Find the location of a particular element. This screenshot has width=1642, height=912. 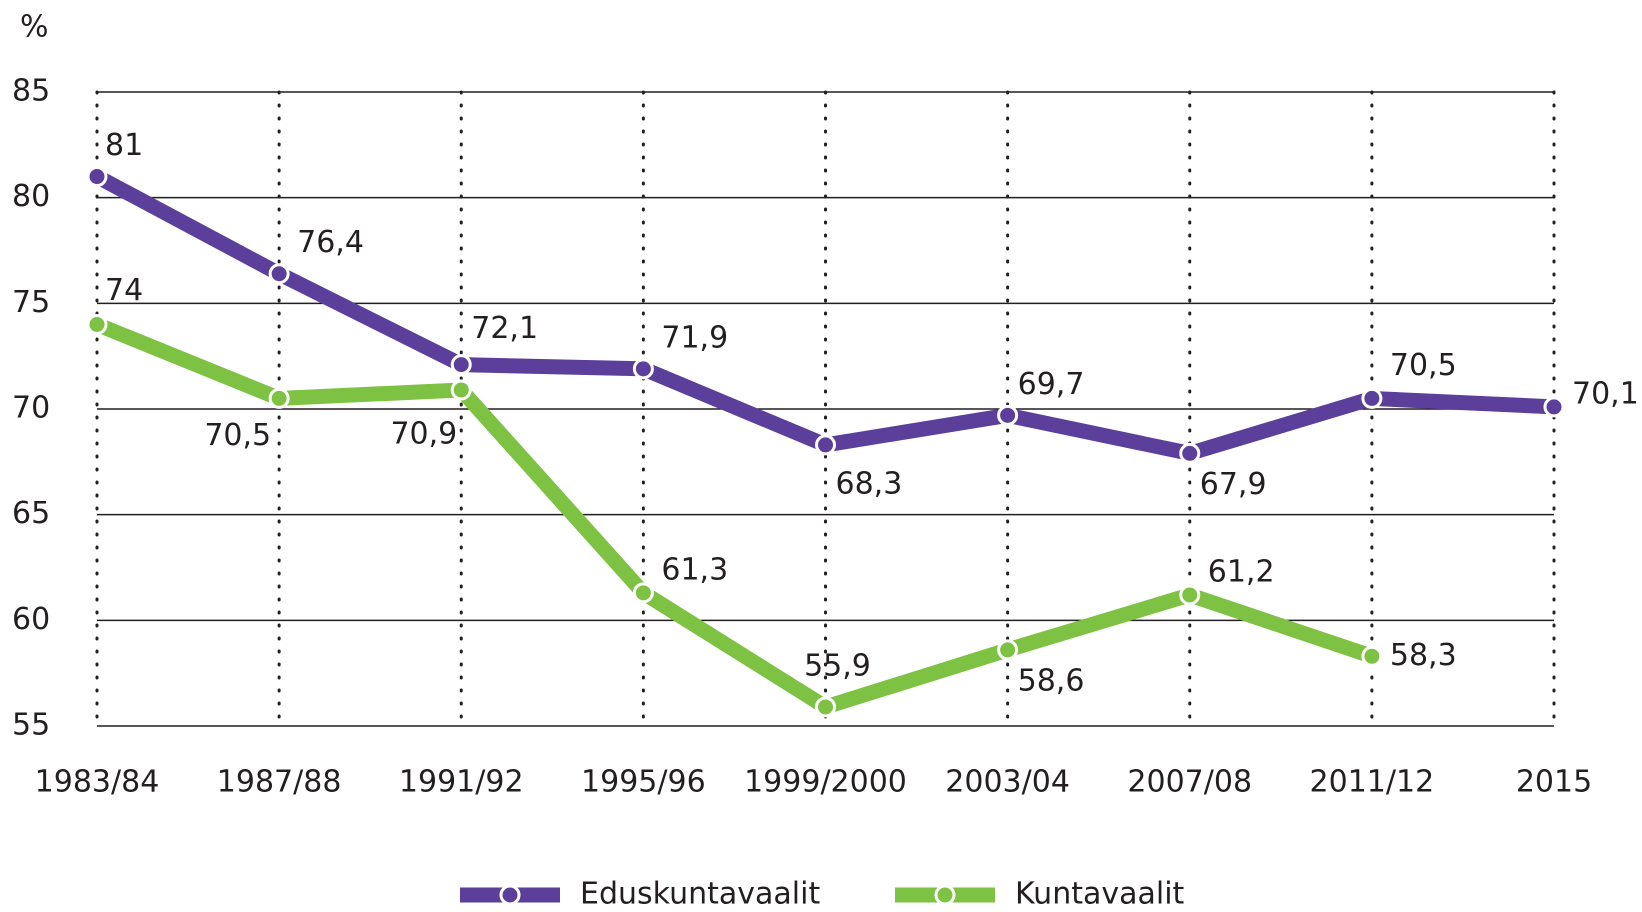

legend-label: Eduskuntavaalit is located at coordinates (700, 894).